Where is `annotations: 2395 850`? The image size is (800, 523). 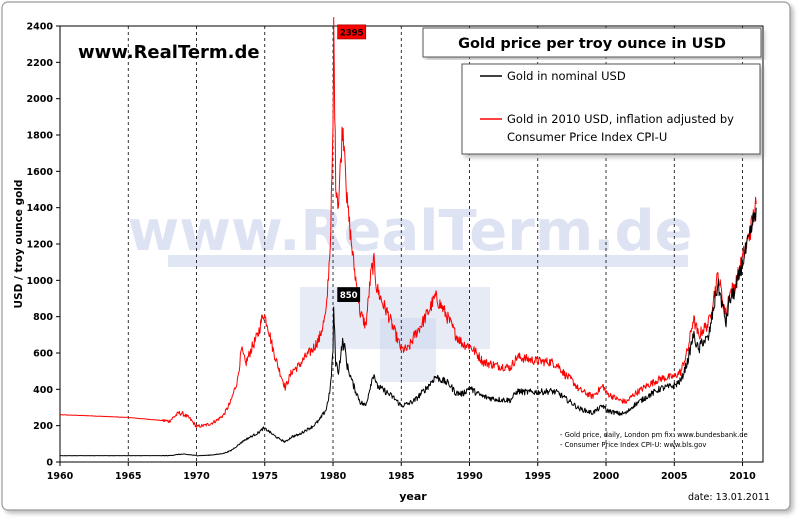
annotations: 2395 850 is located at coordinates (352, 163).